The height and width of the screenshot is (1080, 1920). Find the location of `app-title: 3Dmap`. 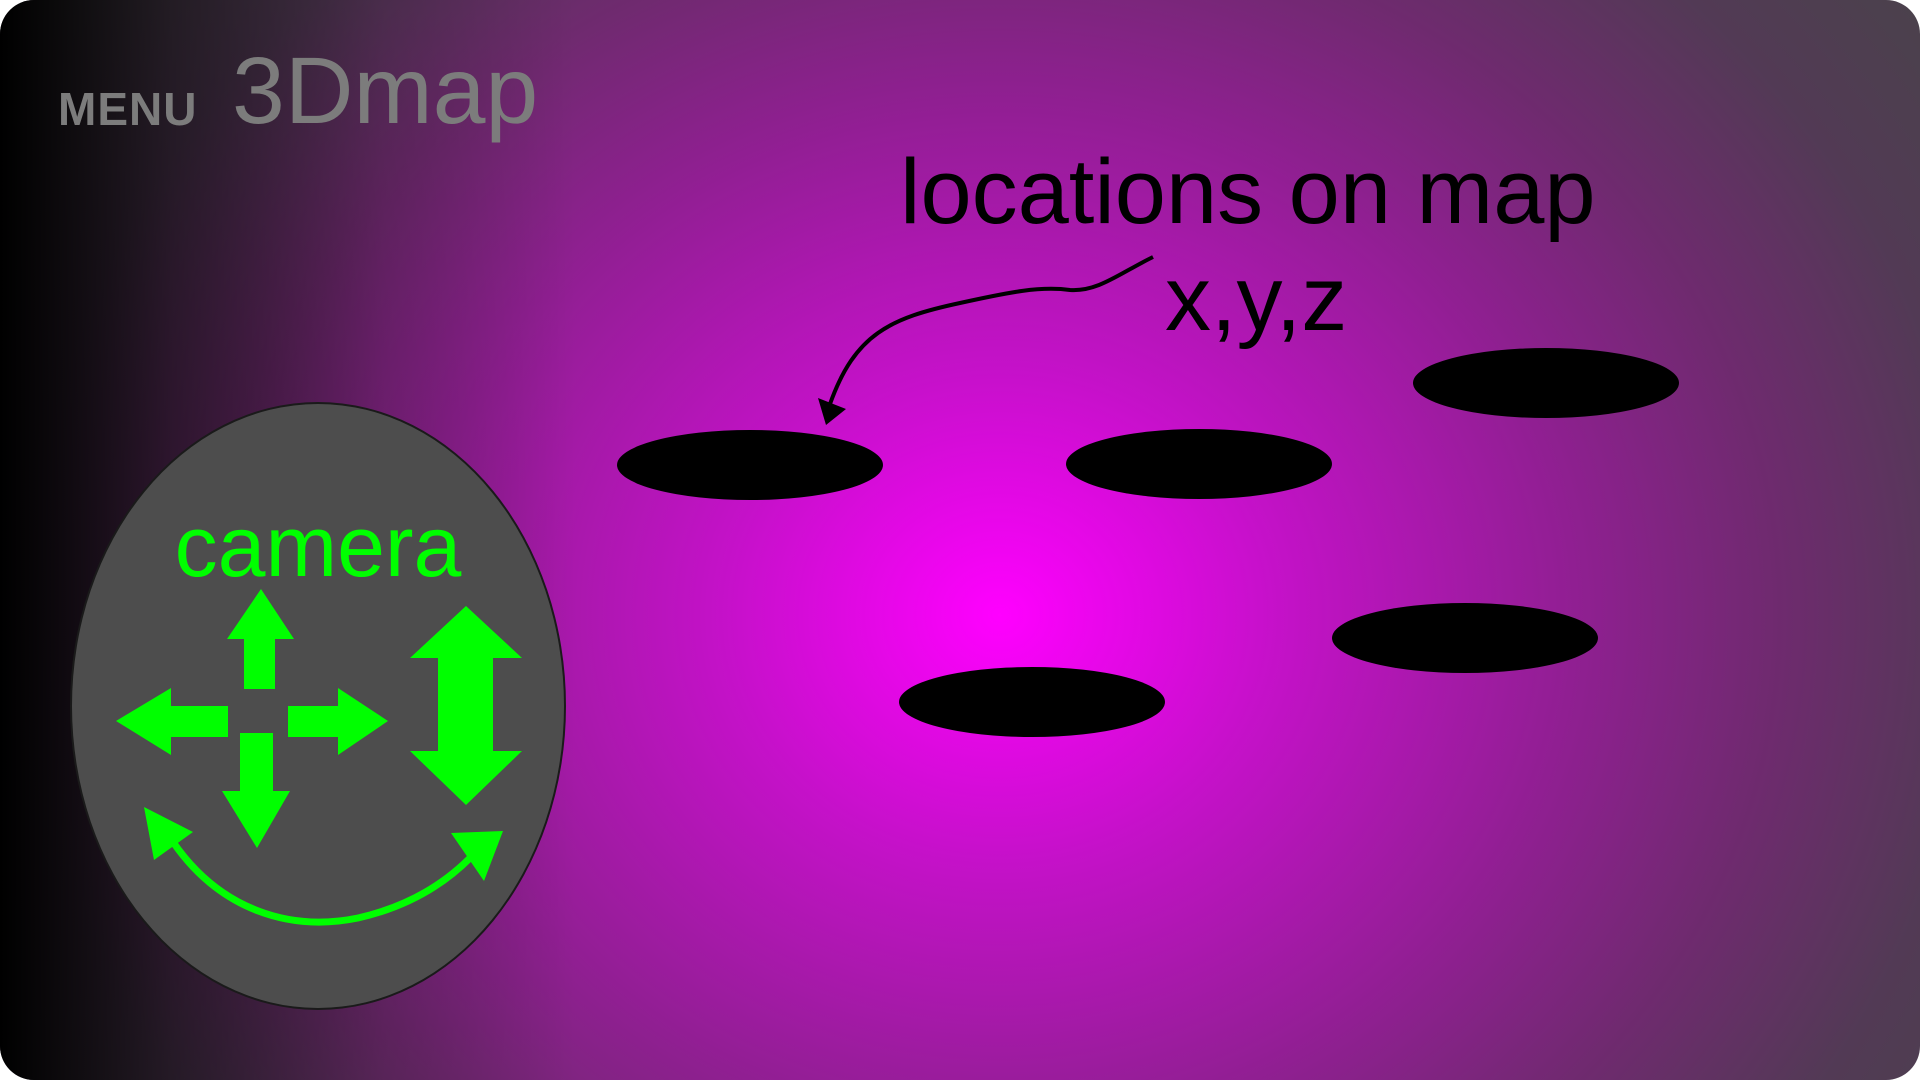

app-title: 3Dmap is located at coordinates (385, 91).